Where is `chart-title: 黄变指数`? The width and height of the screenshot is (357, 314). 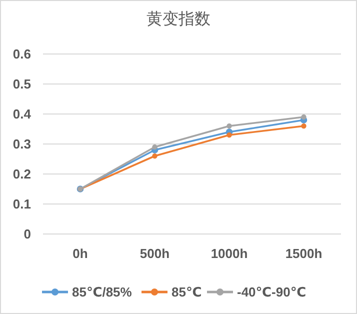
chart-title: 黄变指数 is located at coordinates (178, 19).